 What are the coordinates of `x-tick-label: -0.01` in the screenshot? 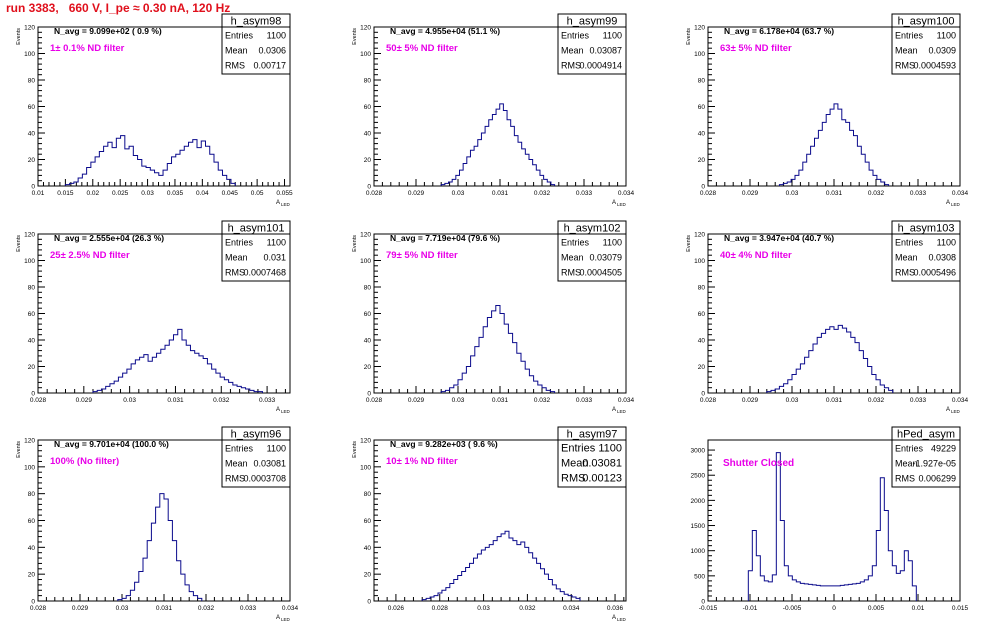 It's located at (750, 608).